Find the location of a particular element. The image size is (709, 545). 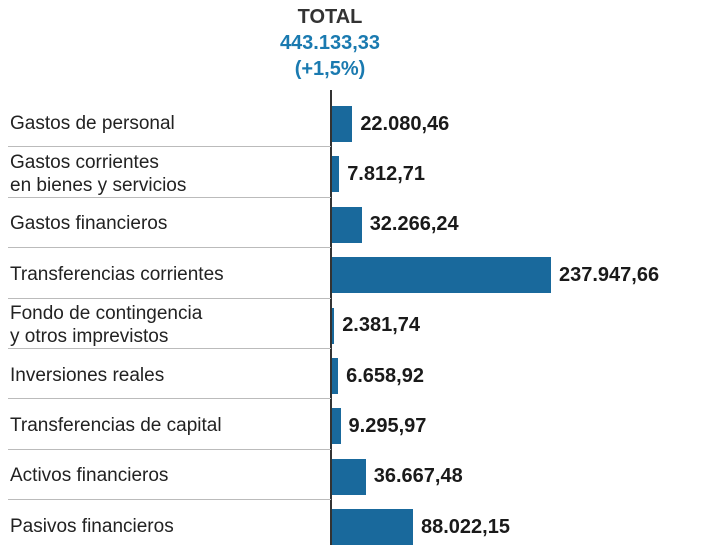

value-label: 2.381,74 is located at coordinates (381, 325).